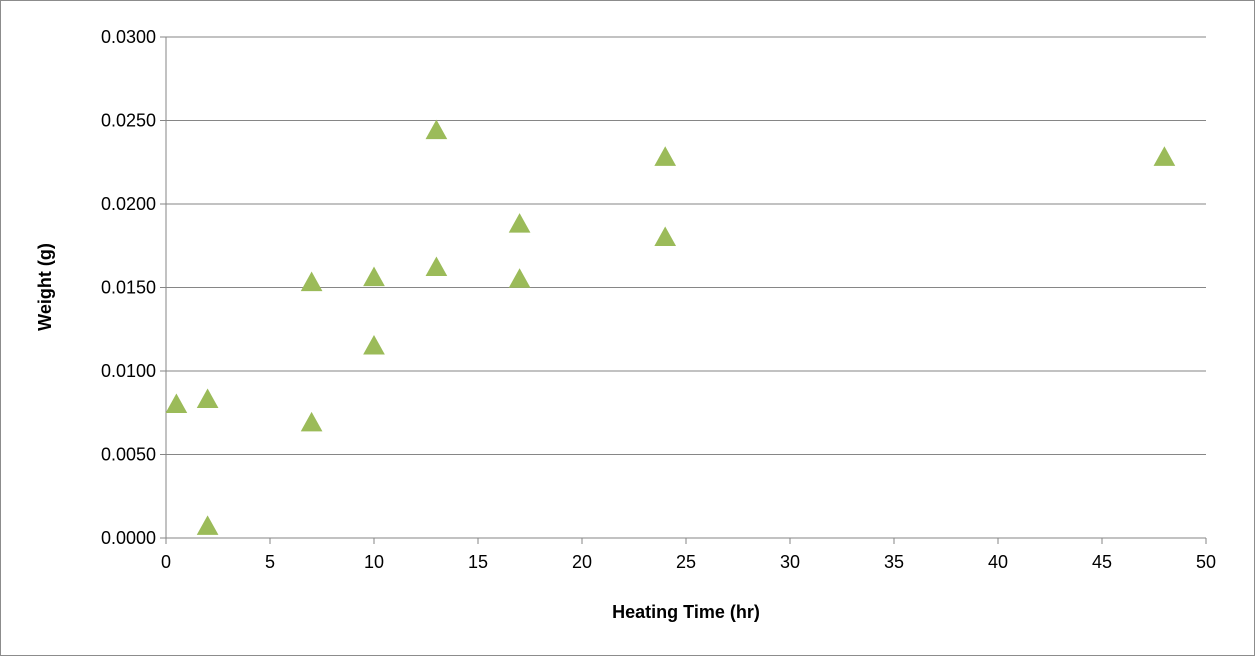 Image resolution: width=1255 pixels, height=657 pixels. I want to click on x-tick-label: 50, so click(1206, 562).